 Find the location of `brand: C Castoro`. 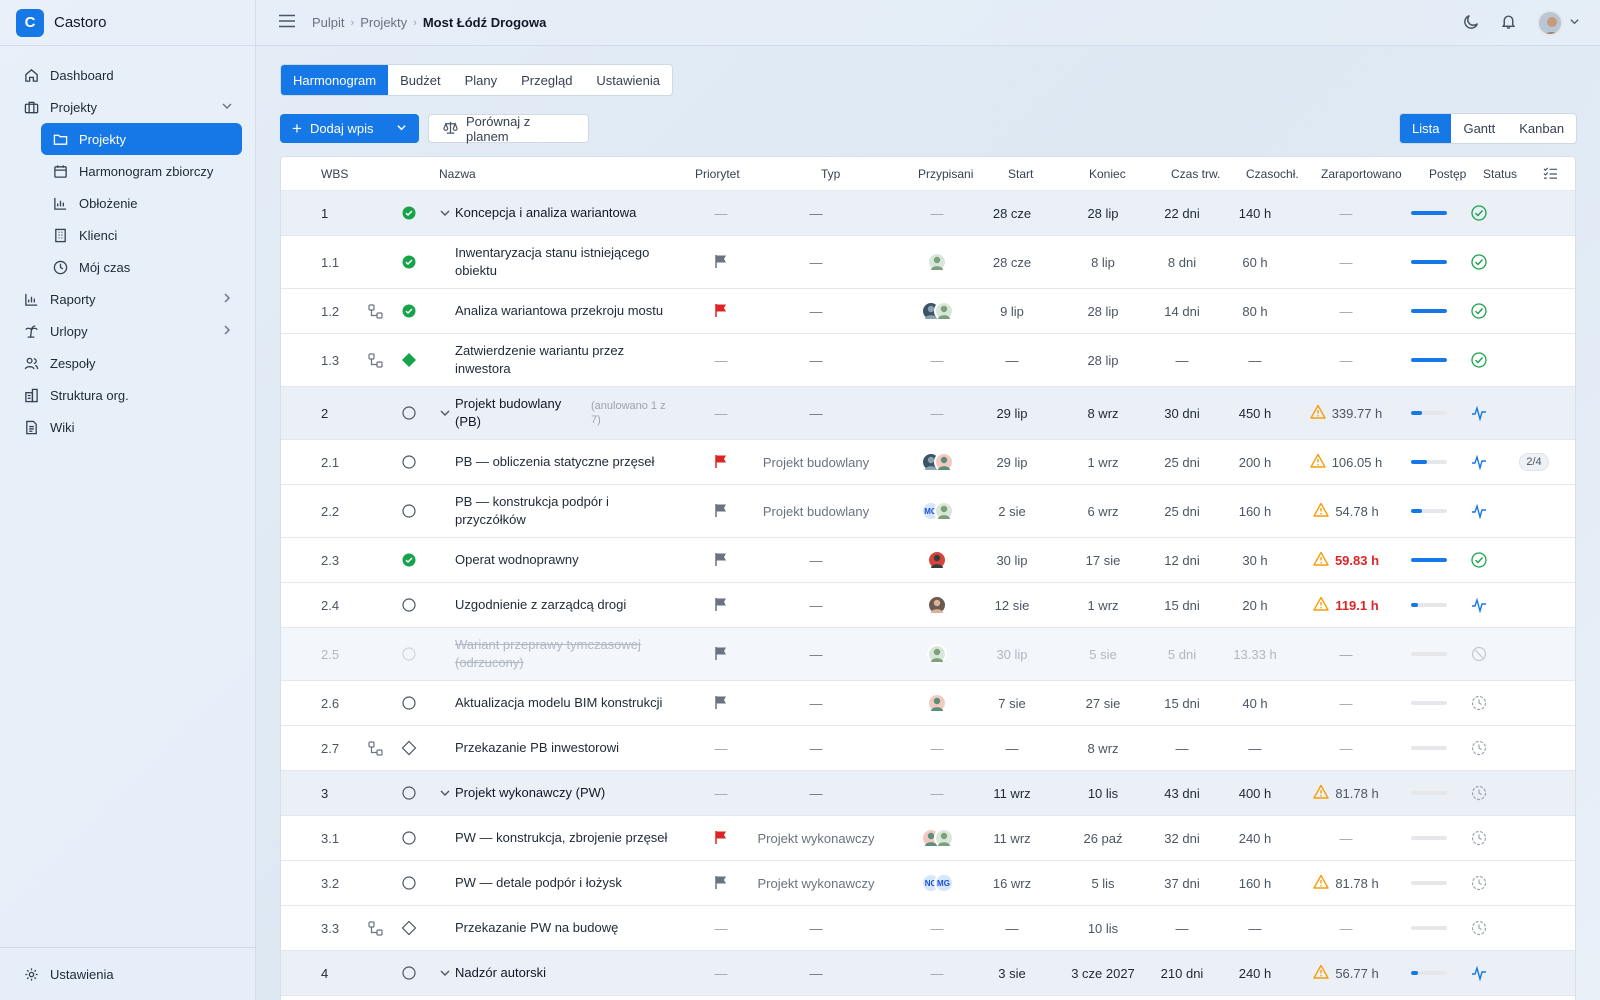

brand: C Castoro is located at coordinates (127, 23).